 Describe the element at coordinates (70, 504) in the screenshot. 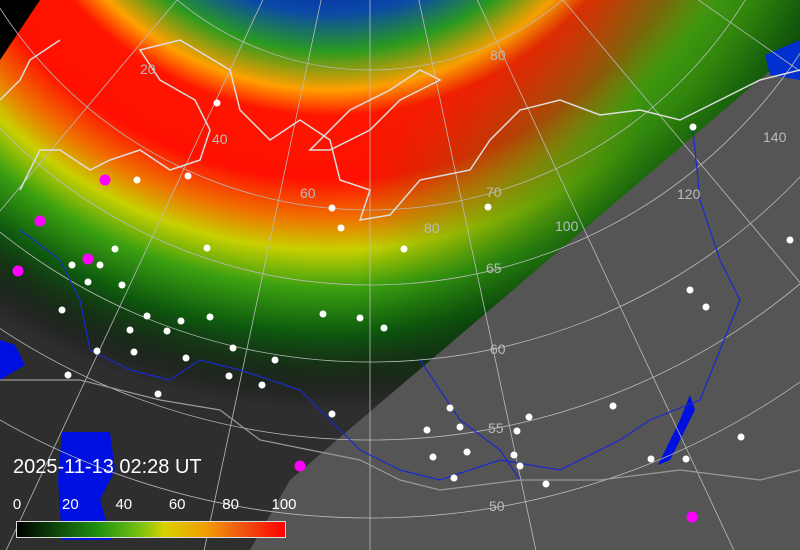

I see `colorbar-tick: 20` at that location.